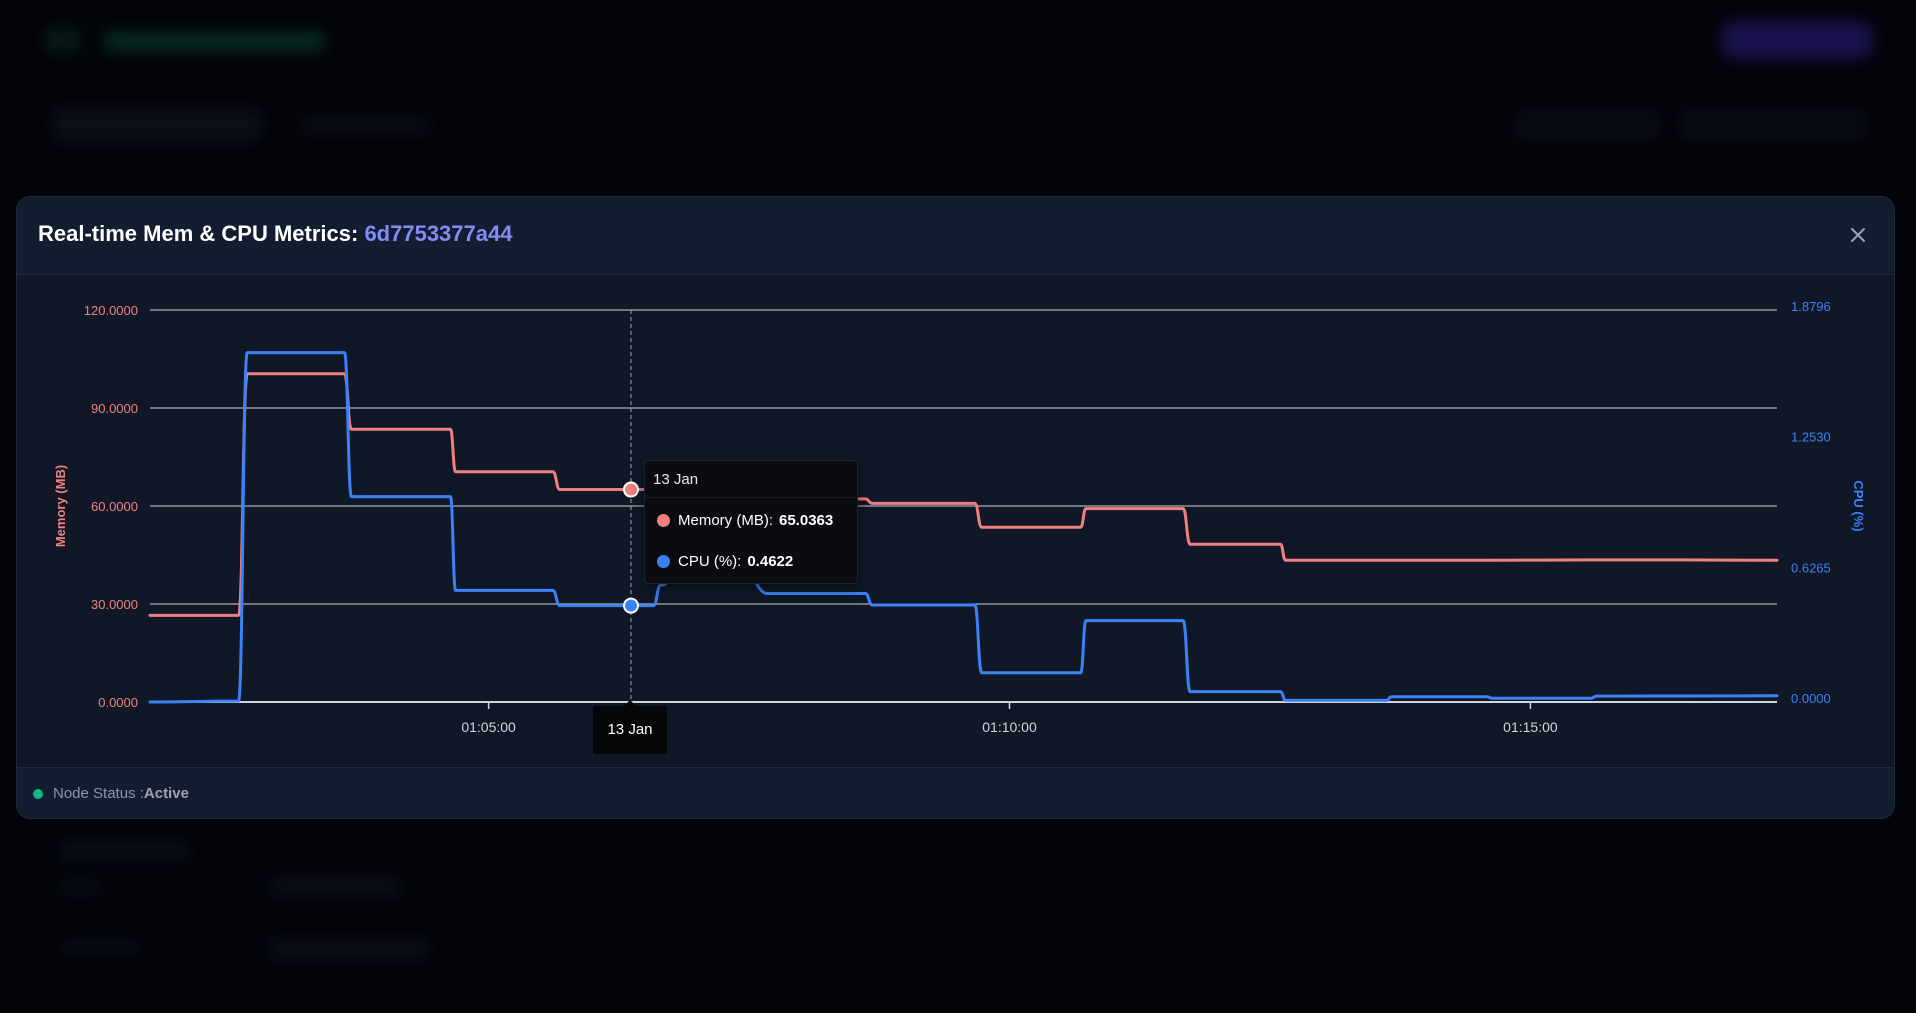 The width and height of the screenshot is (1916, 1013). I want to click on close-button, so click(1858, 235).